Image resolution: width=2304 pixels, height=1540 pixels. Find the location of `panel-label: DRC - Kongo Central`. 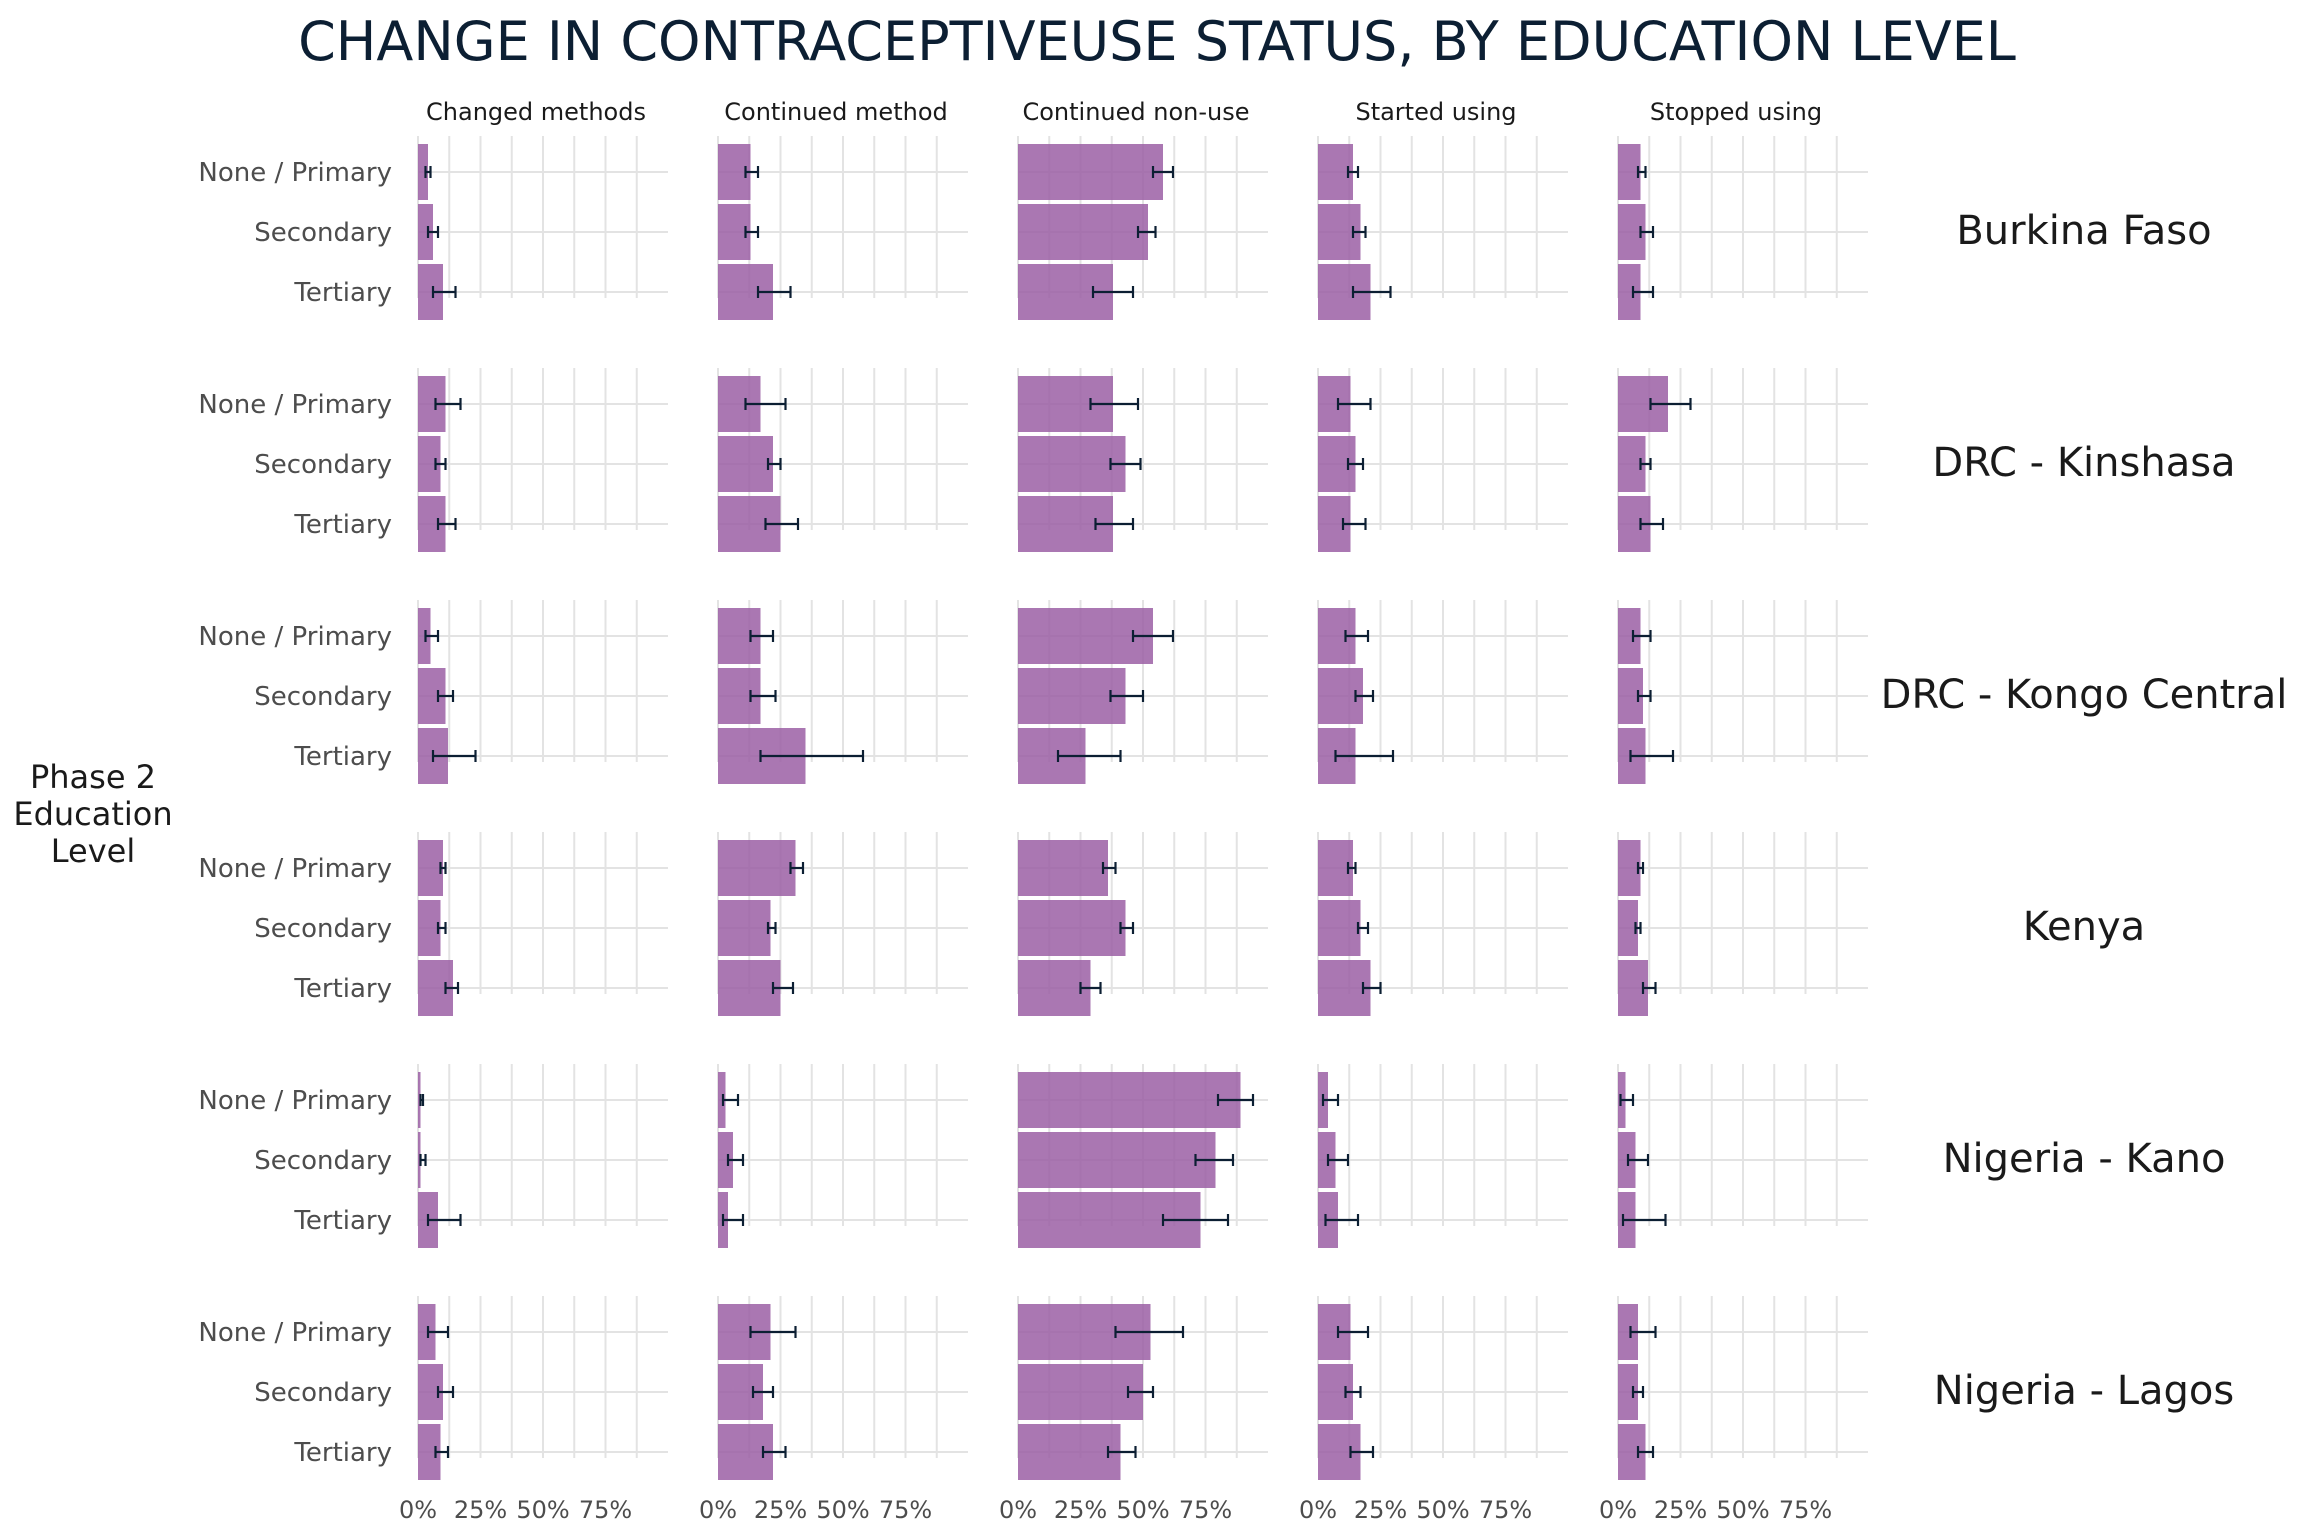

panel-label: DRC - Kongo Central is located at coordinates (2084, 695).